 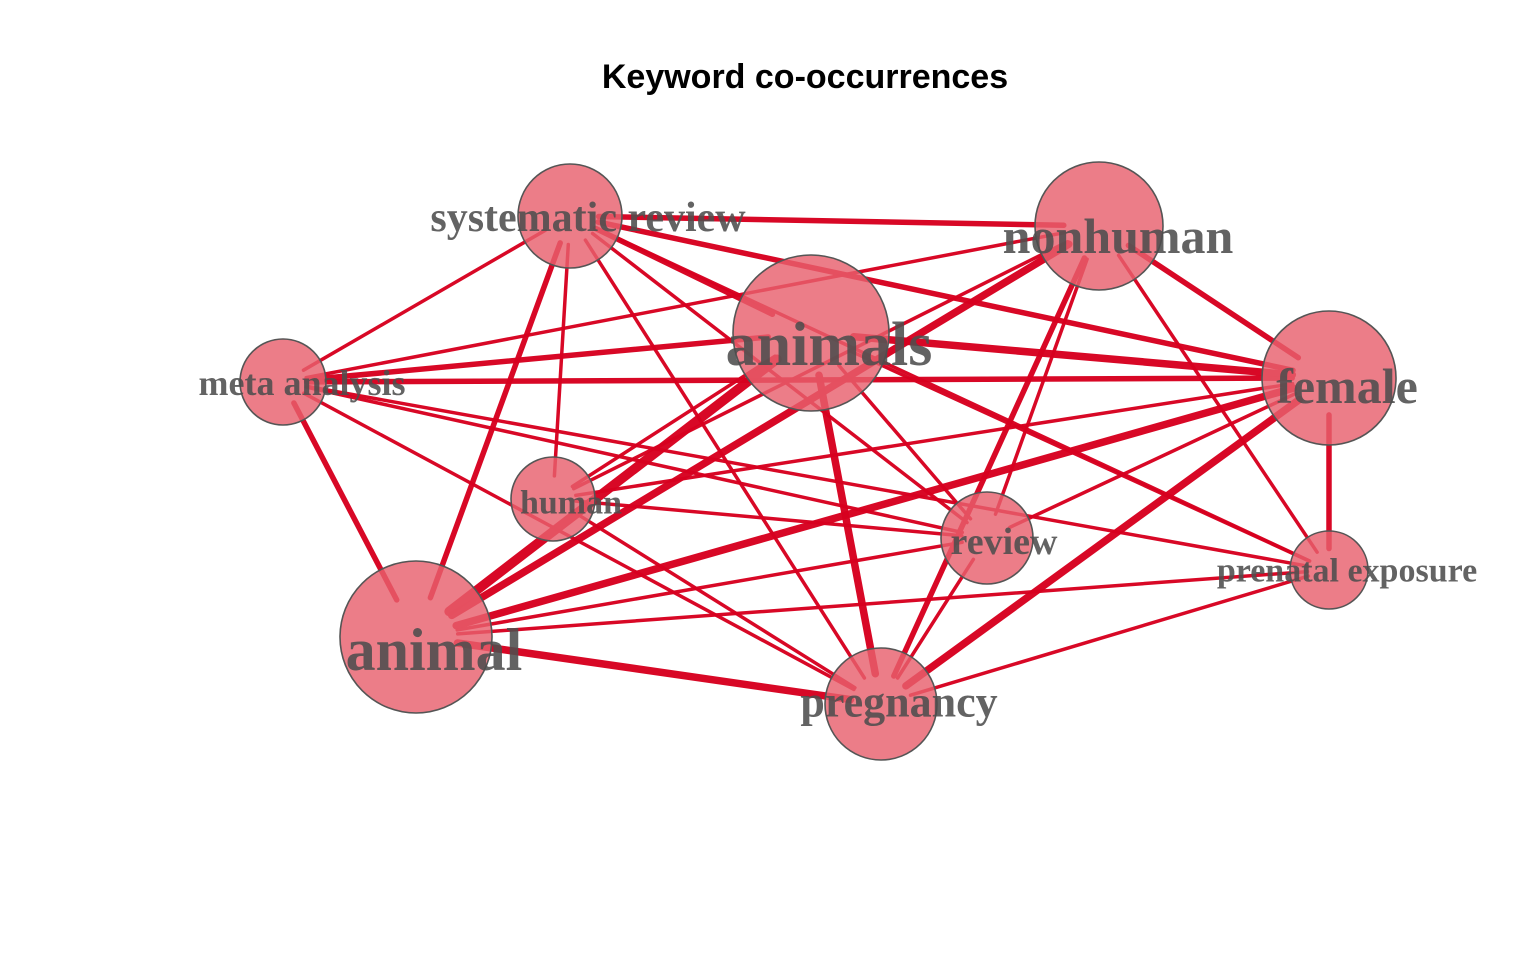 What do you see at coordinates (434, 650) in the screenshot?
I see `node-label-animal: animal` at bounding box center [434, 650].